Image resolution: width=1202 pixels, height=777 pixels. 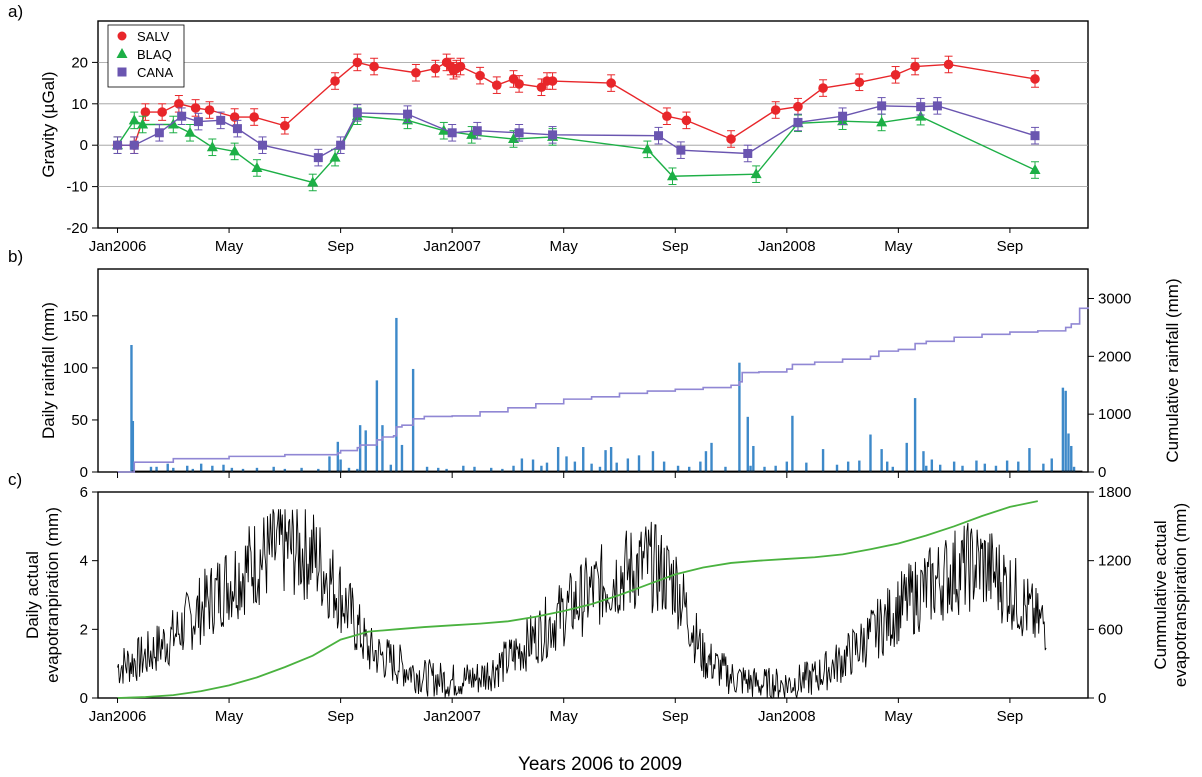 I want to click on y-tick-label: 6, so click(x=84, y=492).